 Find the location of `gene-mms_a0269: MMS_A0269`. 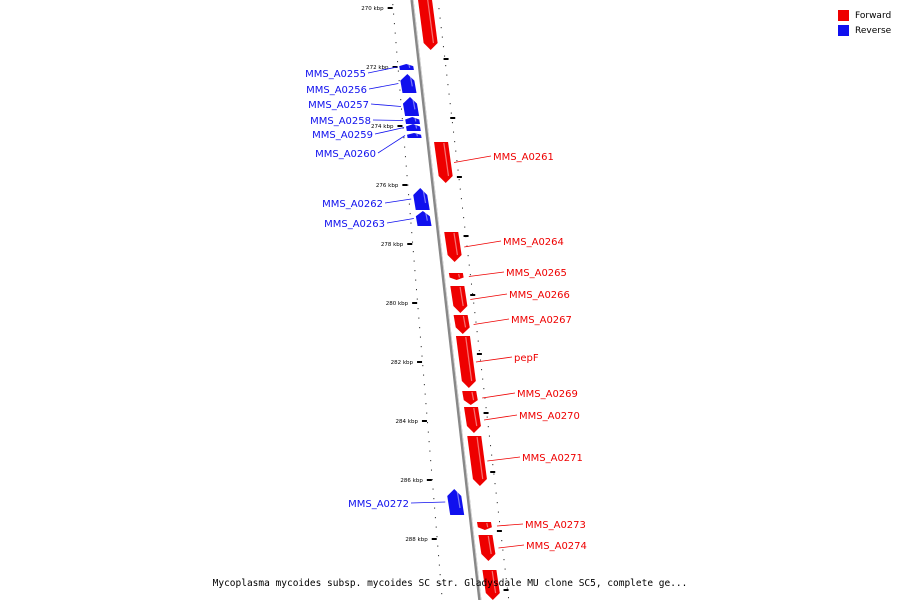

gene-mms_a0269: MMS_A0269 is located at coordinates (520, 397).